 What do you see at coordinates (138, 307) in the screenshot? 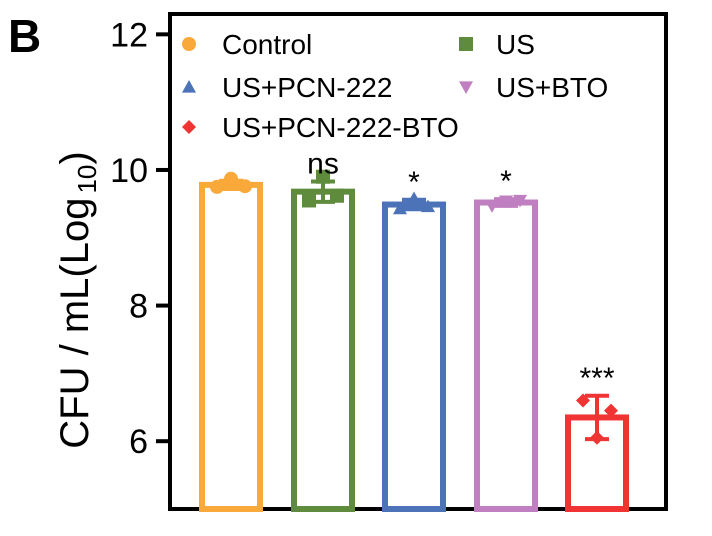
I see `y-tick-label: 8` at bounding box center [138, 307].